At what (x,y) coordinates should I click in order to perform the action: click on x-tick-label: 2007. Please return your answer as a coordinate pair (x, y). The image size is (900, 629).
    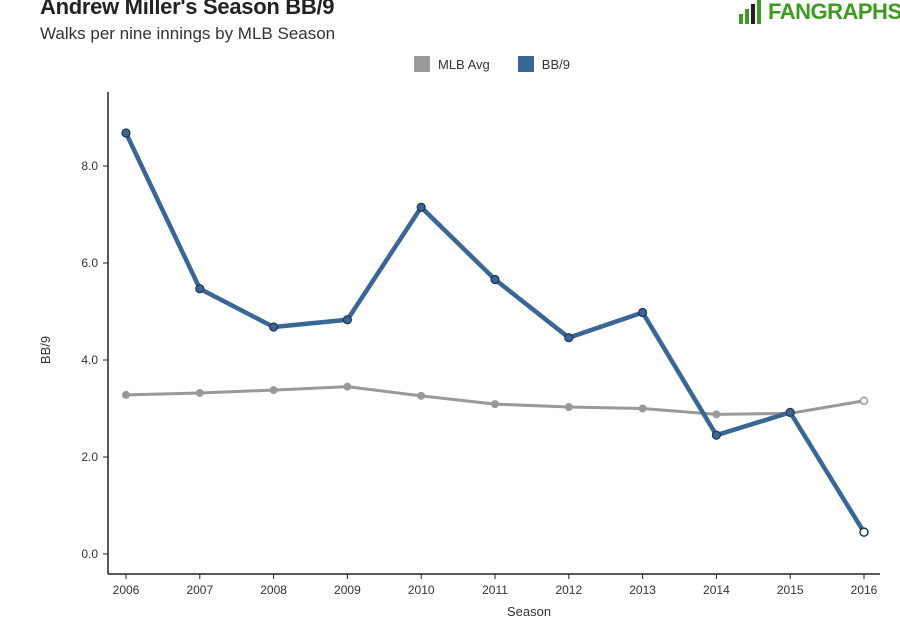
    Looking at the image, I should click on (199, 590).